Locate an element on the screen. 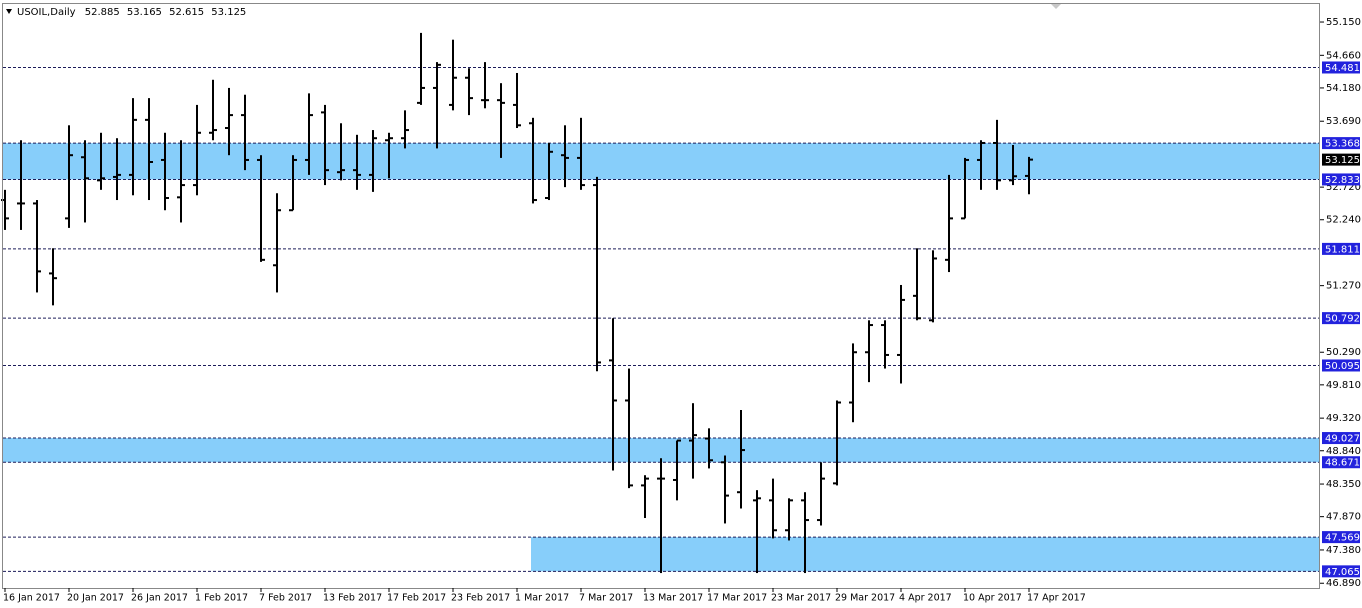 This screenshot has width=1362, height=608. y-tick-label: 46.890 is located at coordinates (1343, 583).